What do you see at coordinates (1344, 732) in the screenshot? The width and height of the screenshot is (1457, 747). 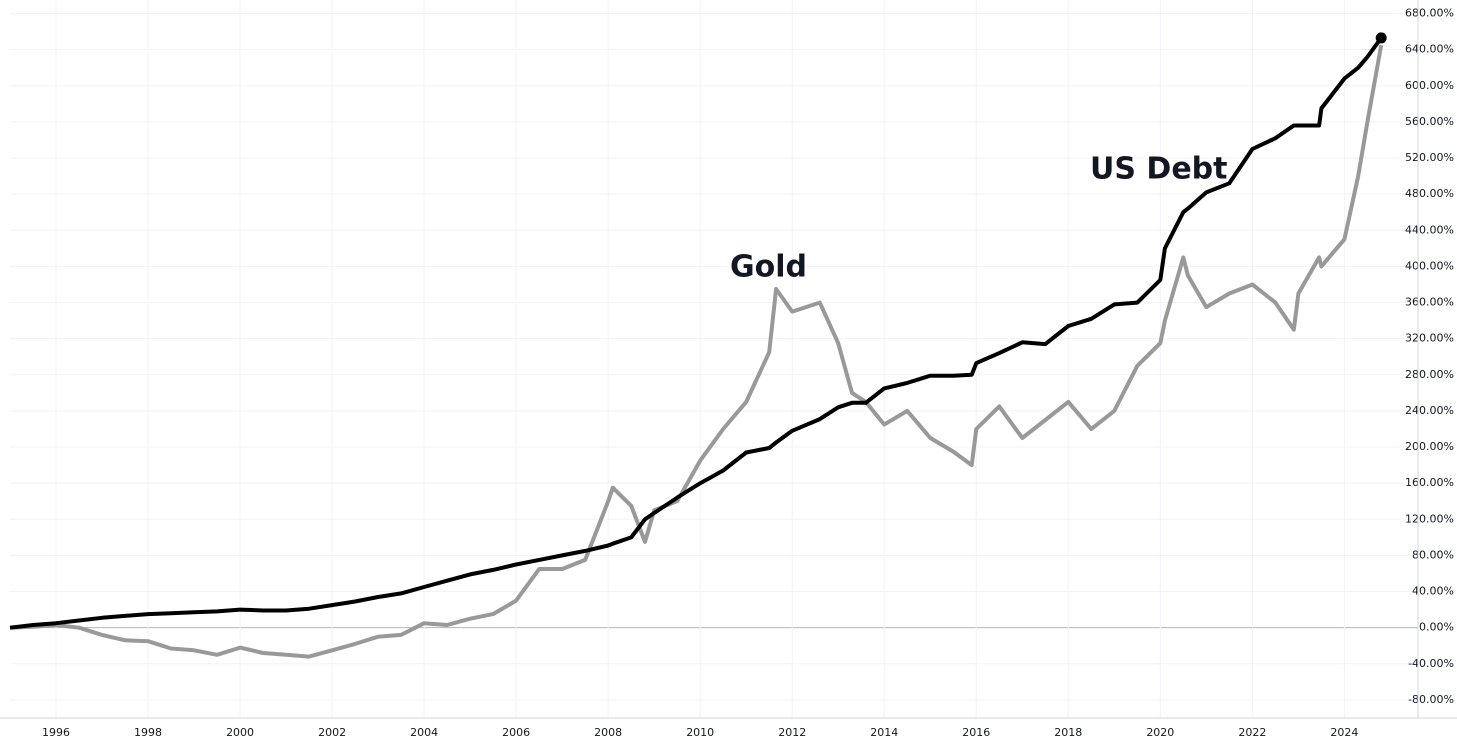 I see `x-tick-label: 2024` at bounding box center [1344, 732].